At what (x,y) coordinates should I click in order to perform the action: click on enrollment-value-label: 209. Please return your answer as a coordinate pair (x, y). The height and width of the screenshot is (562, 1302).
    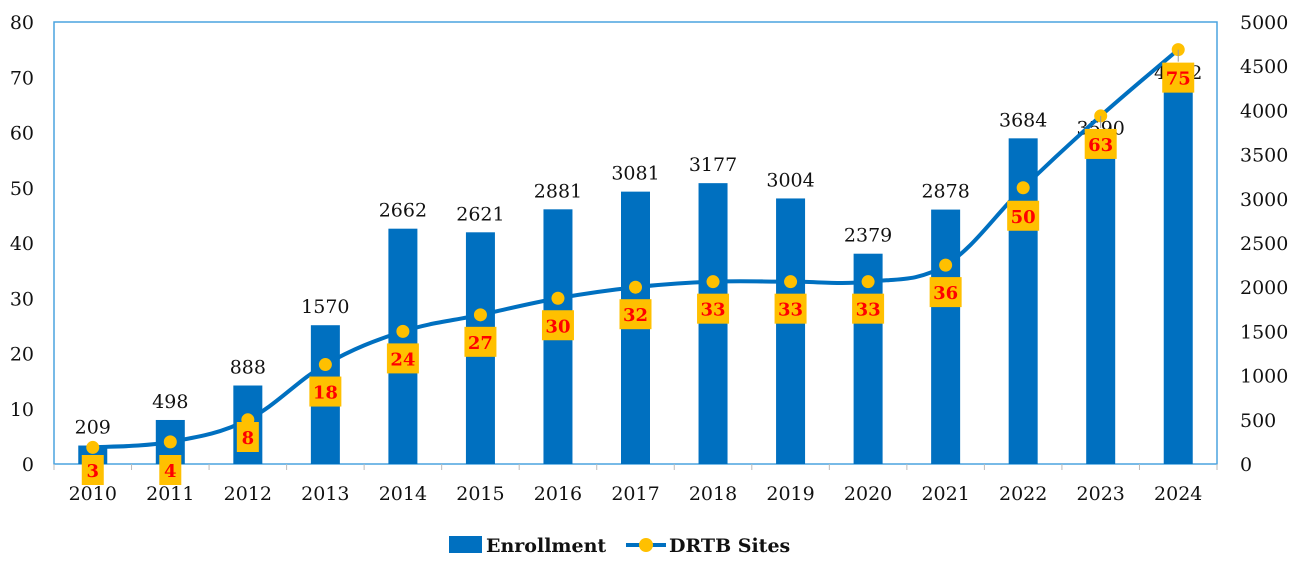
    Looking at the image, I should click on (93, 428).